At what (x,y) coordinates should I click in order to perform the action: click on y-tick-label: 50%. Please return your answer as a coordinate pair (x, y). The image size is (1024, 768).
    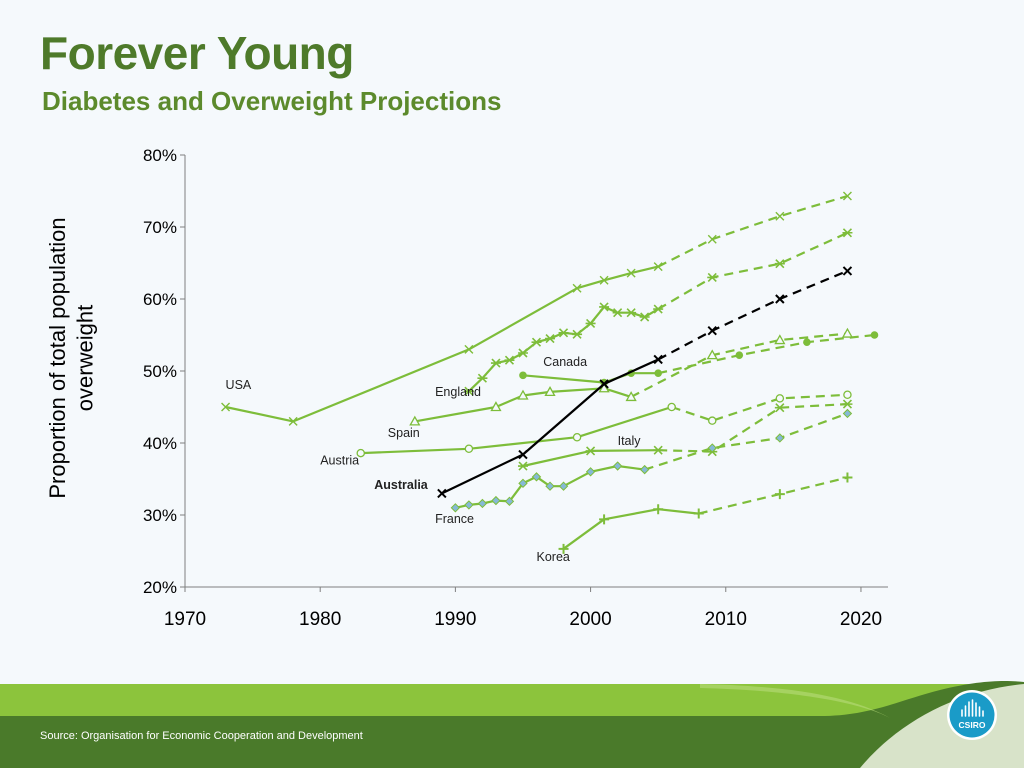
    Looking at the image, I should click on (160, 371).